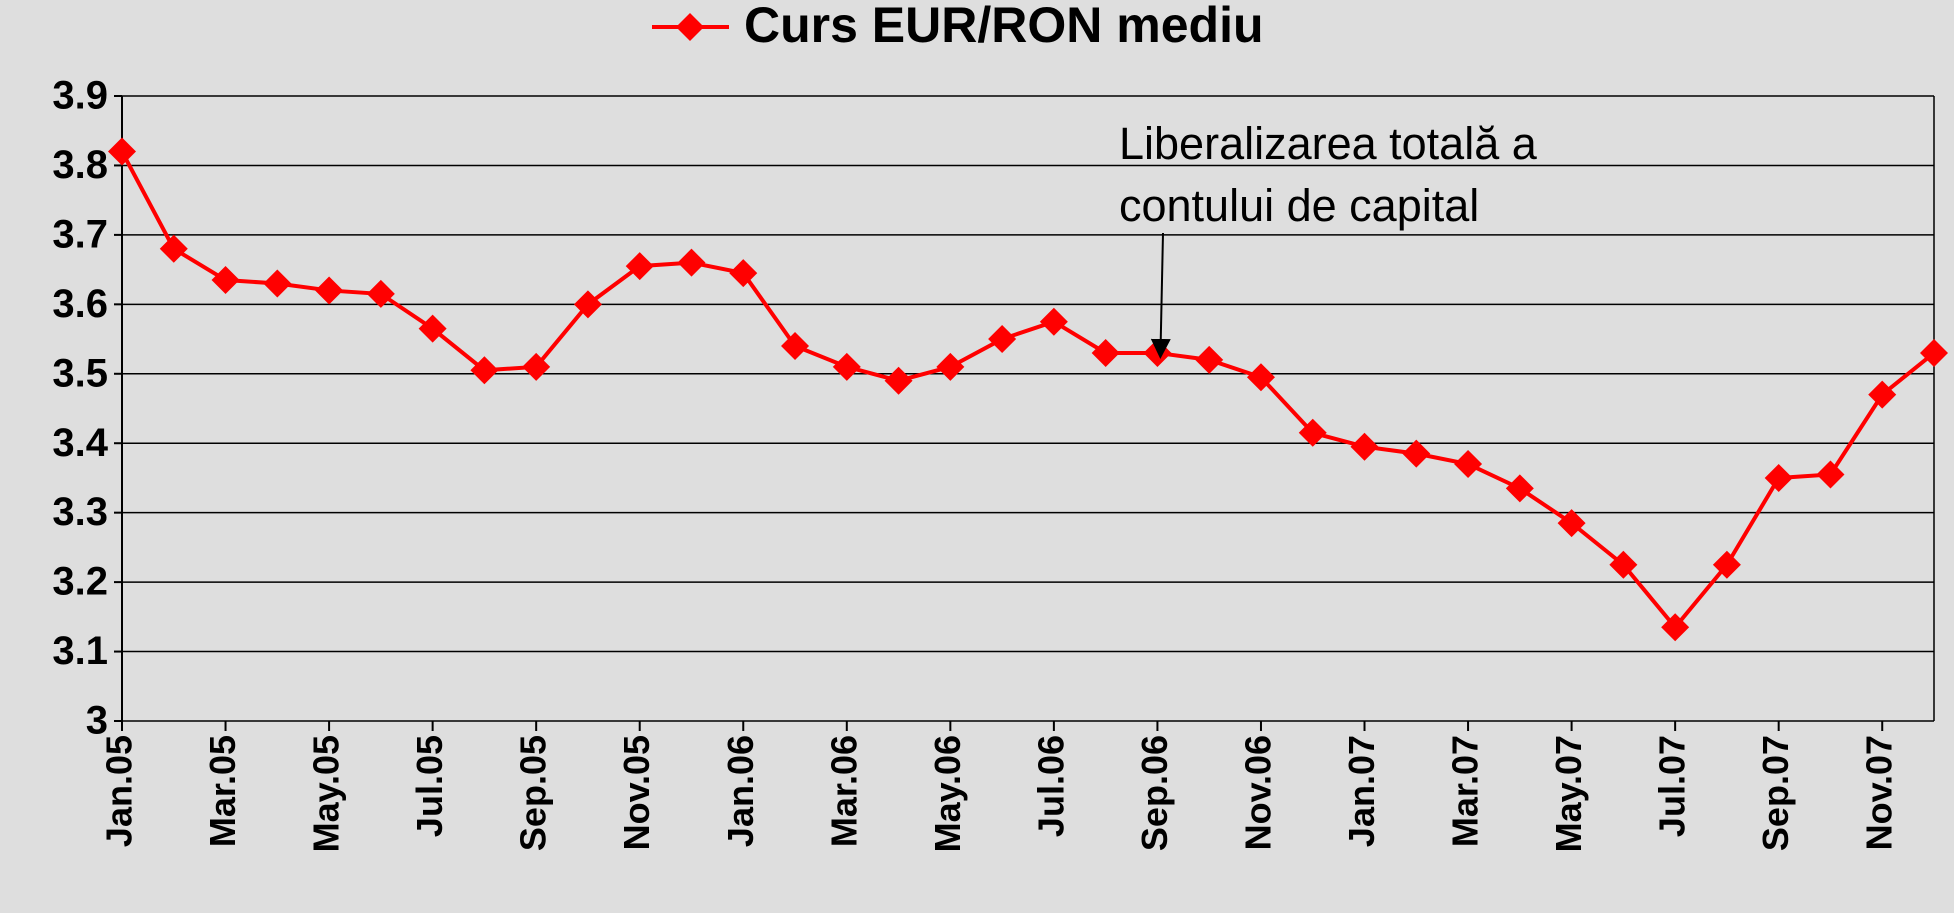 The height and width of the screenshot is (913, 1954). I want to click on y-tick-label: 3.7, so click(80, 234).